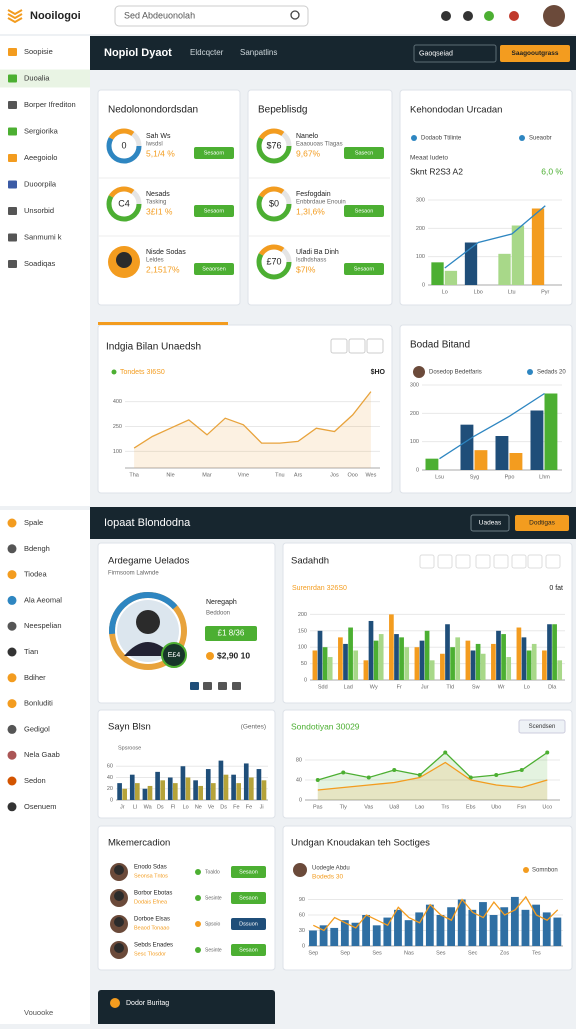 Image resolution: width=576 pixels, height=1029 pixels. What do you see at coordinates (163, 269) in the screenshot?
I see `stat-value: 2,1517%` at bounding box center [163, 269].